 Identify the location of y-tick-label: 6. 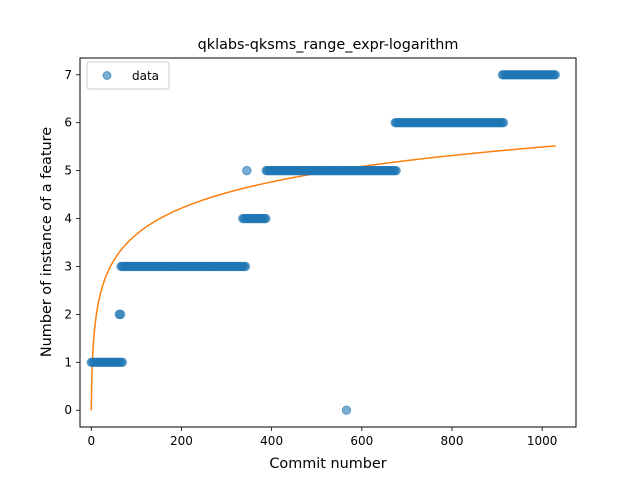
(68, 123).